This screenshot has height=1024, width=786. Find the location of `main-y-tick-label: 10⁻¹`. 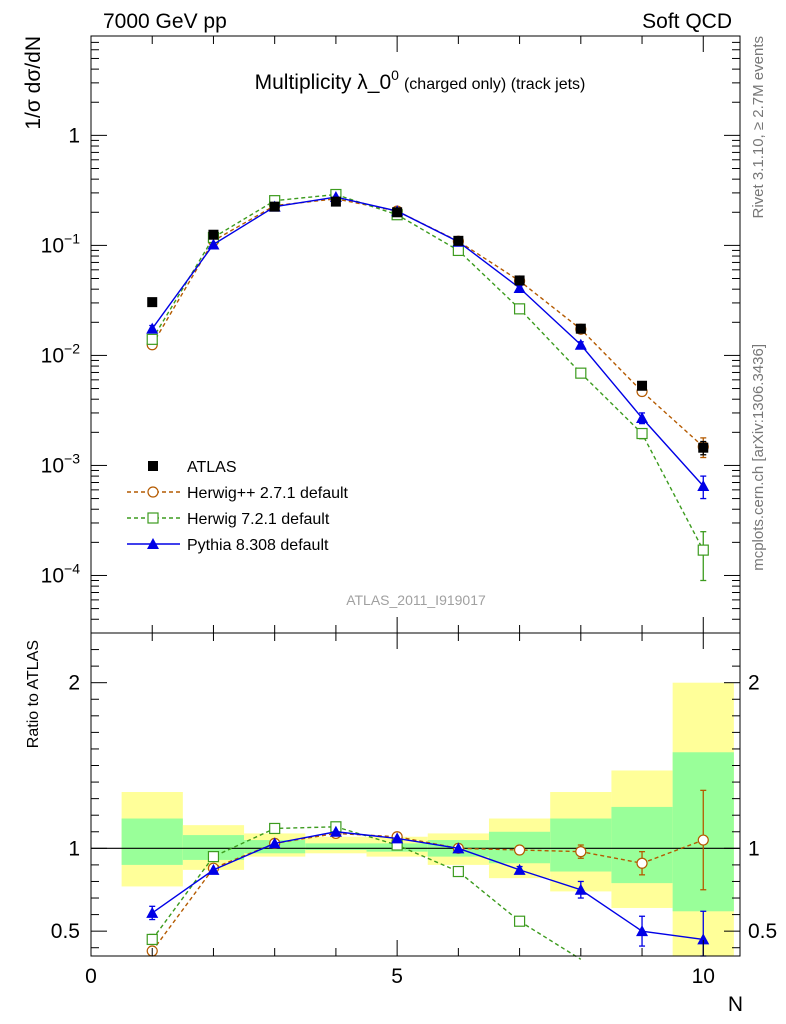

main-y-tick-label: 10⁻¹ is located at coordinates (61, 243).